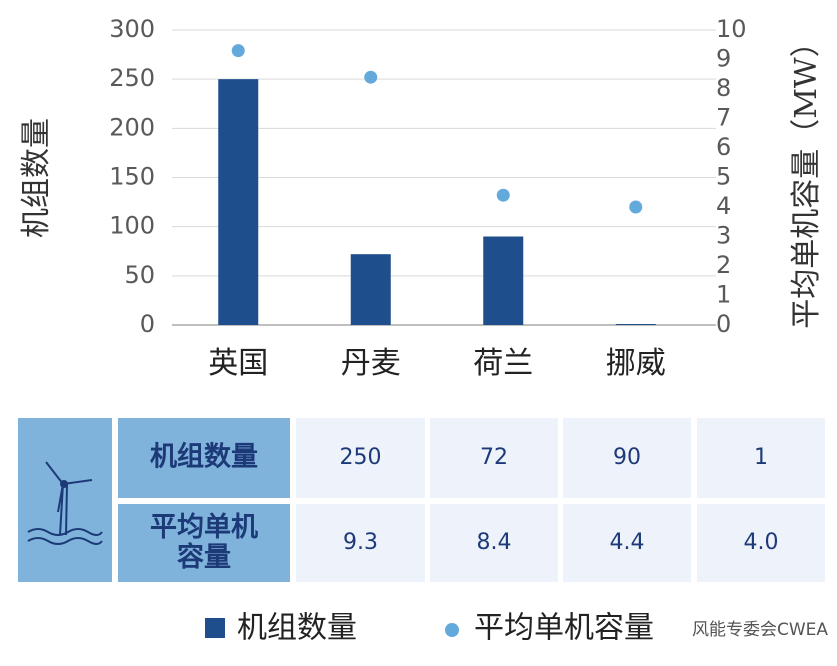 The width and height of the screenshot is (837, 666). Describe the element at coordinates (723, 236) in the screenshot. I see `y2-tick-label: 3` at that location.